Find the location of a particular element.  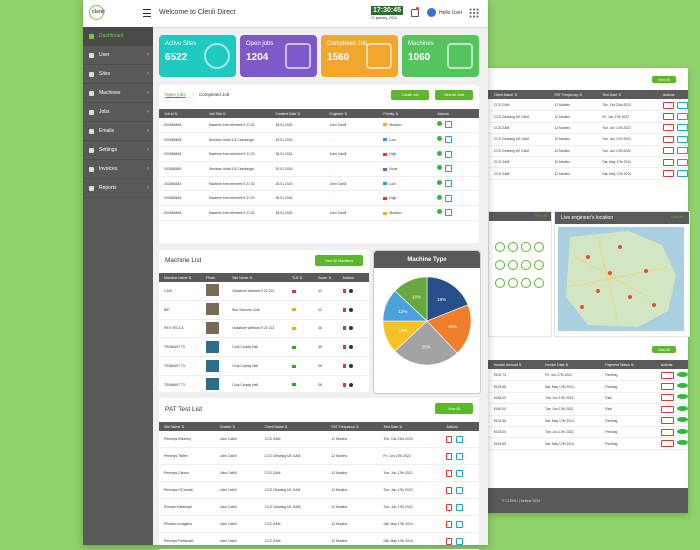

col-invoice-amount: Invoice Amount ⇅ is located at coordinates (508, 364).